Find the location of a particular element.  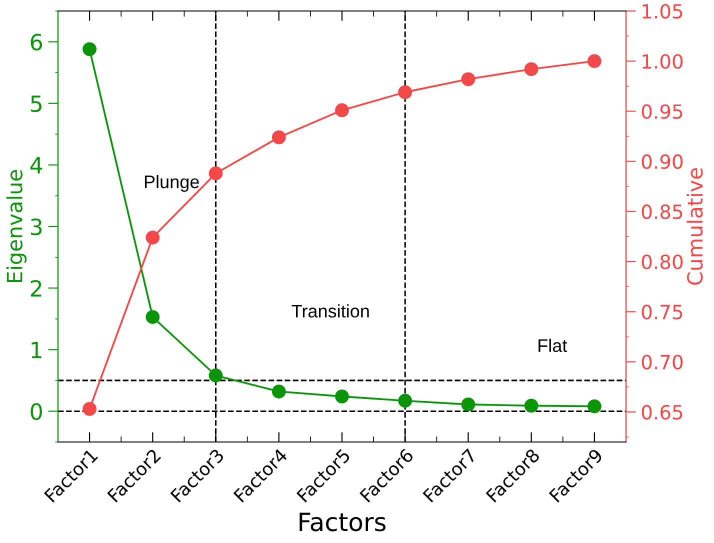

x-axis-title: Factors is located at coordinates (343, 522).